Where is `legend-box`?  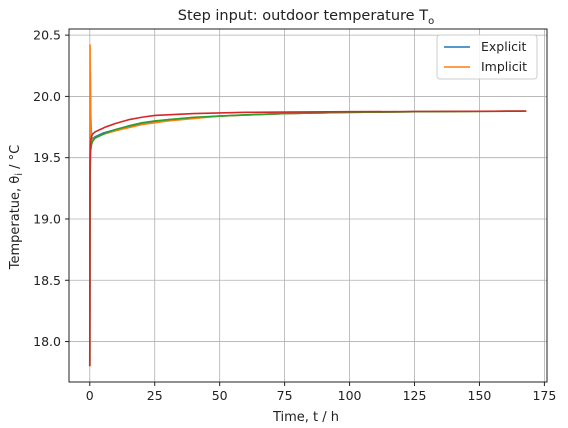 legend-box is located at coordinates (487, 57).